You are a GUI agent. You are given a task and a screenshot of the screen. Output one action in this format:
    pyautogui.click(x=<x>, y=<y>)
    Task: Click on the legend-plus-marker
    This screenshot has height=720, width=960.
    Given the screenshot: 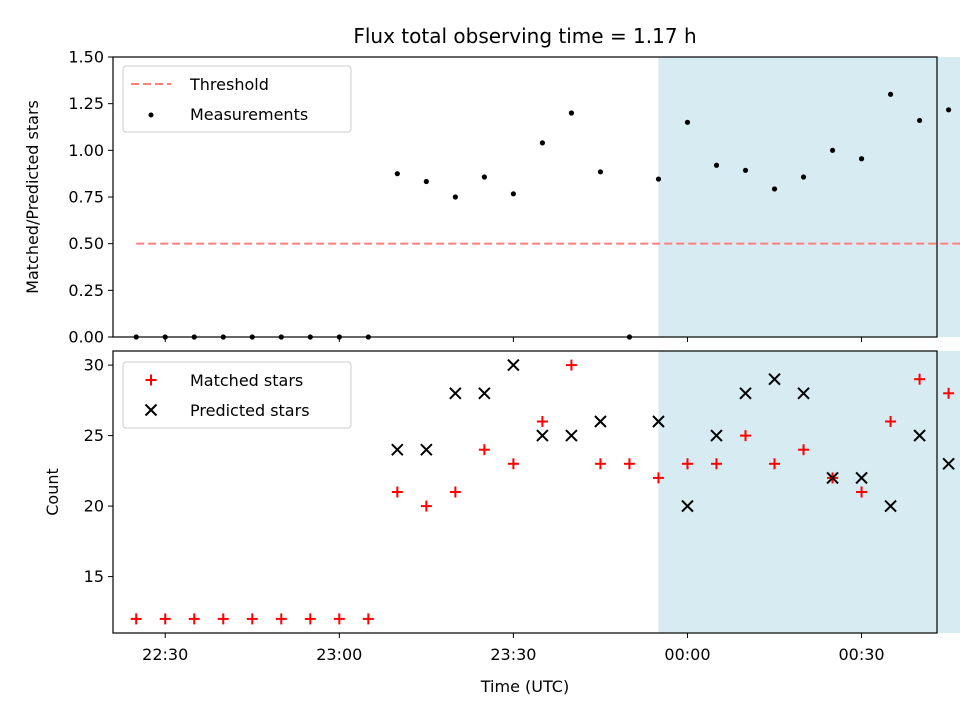 What is the action you would take?
    pyautogui.click(x=151, y=380)
    